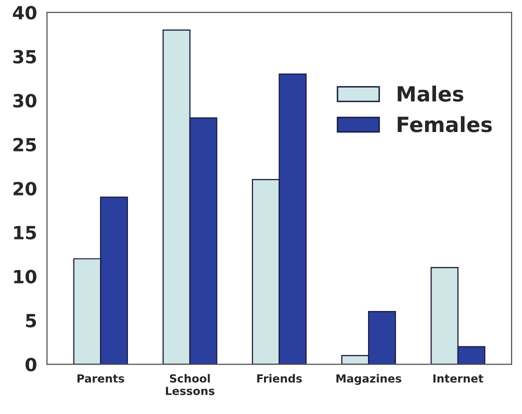  Describe the element at coordinates (25, 277) in the screenshot. I see `y-tick-label: 10` at that location.